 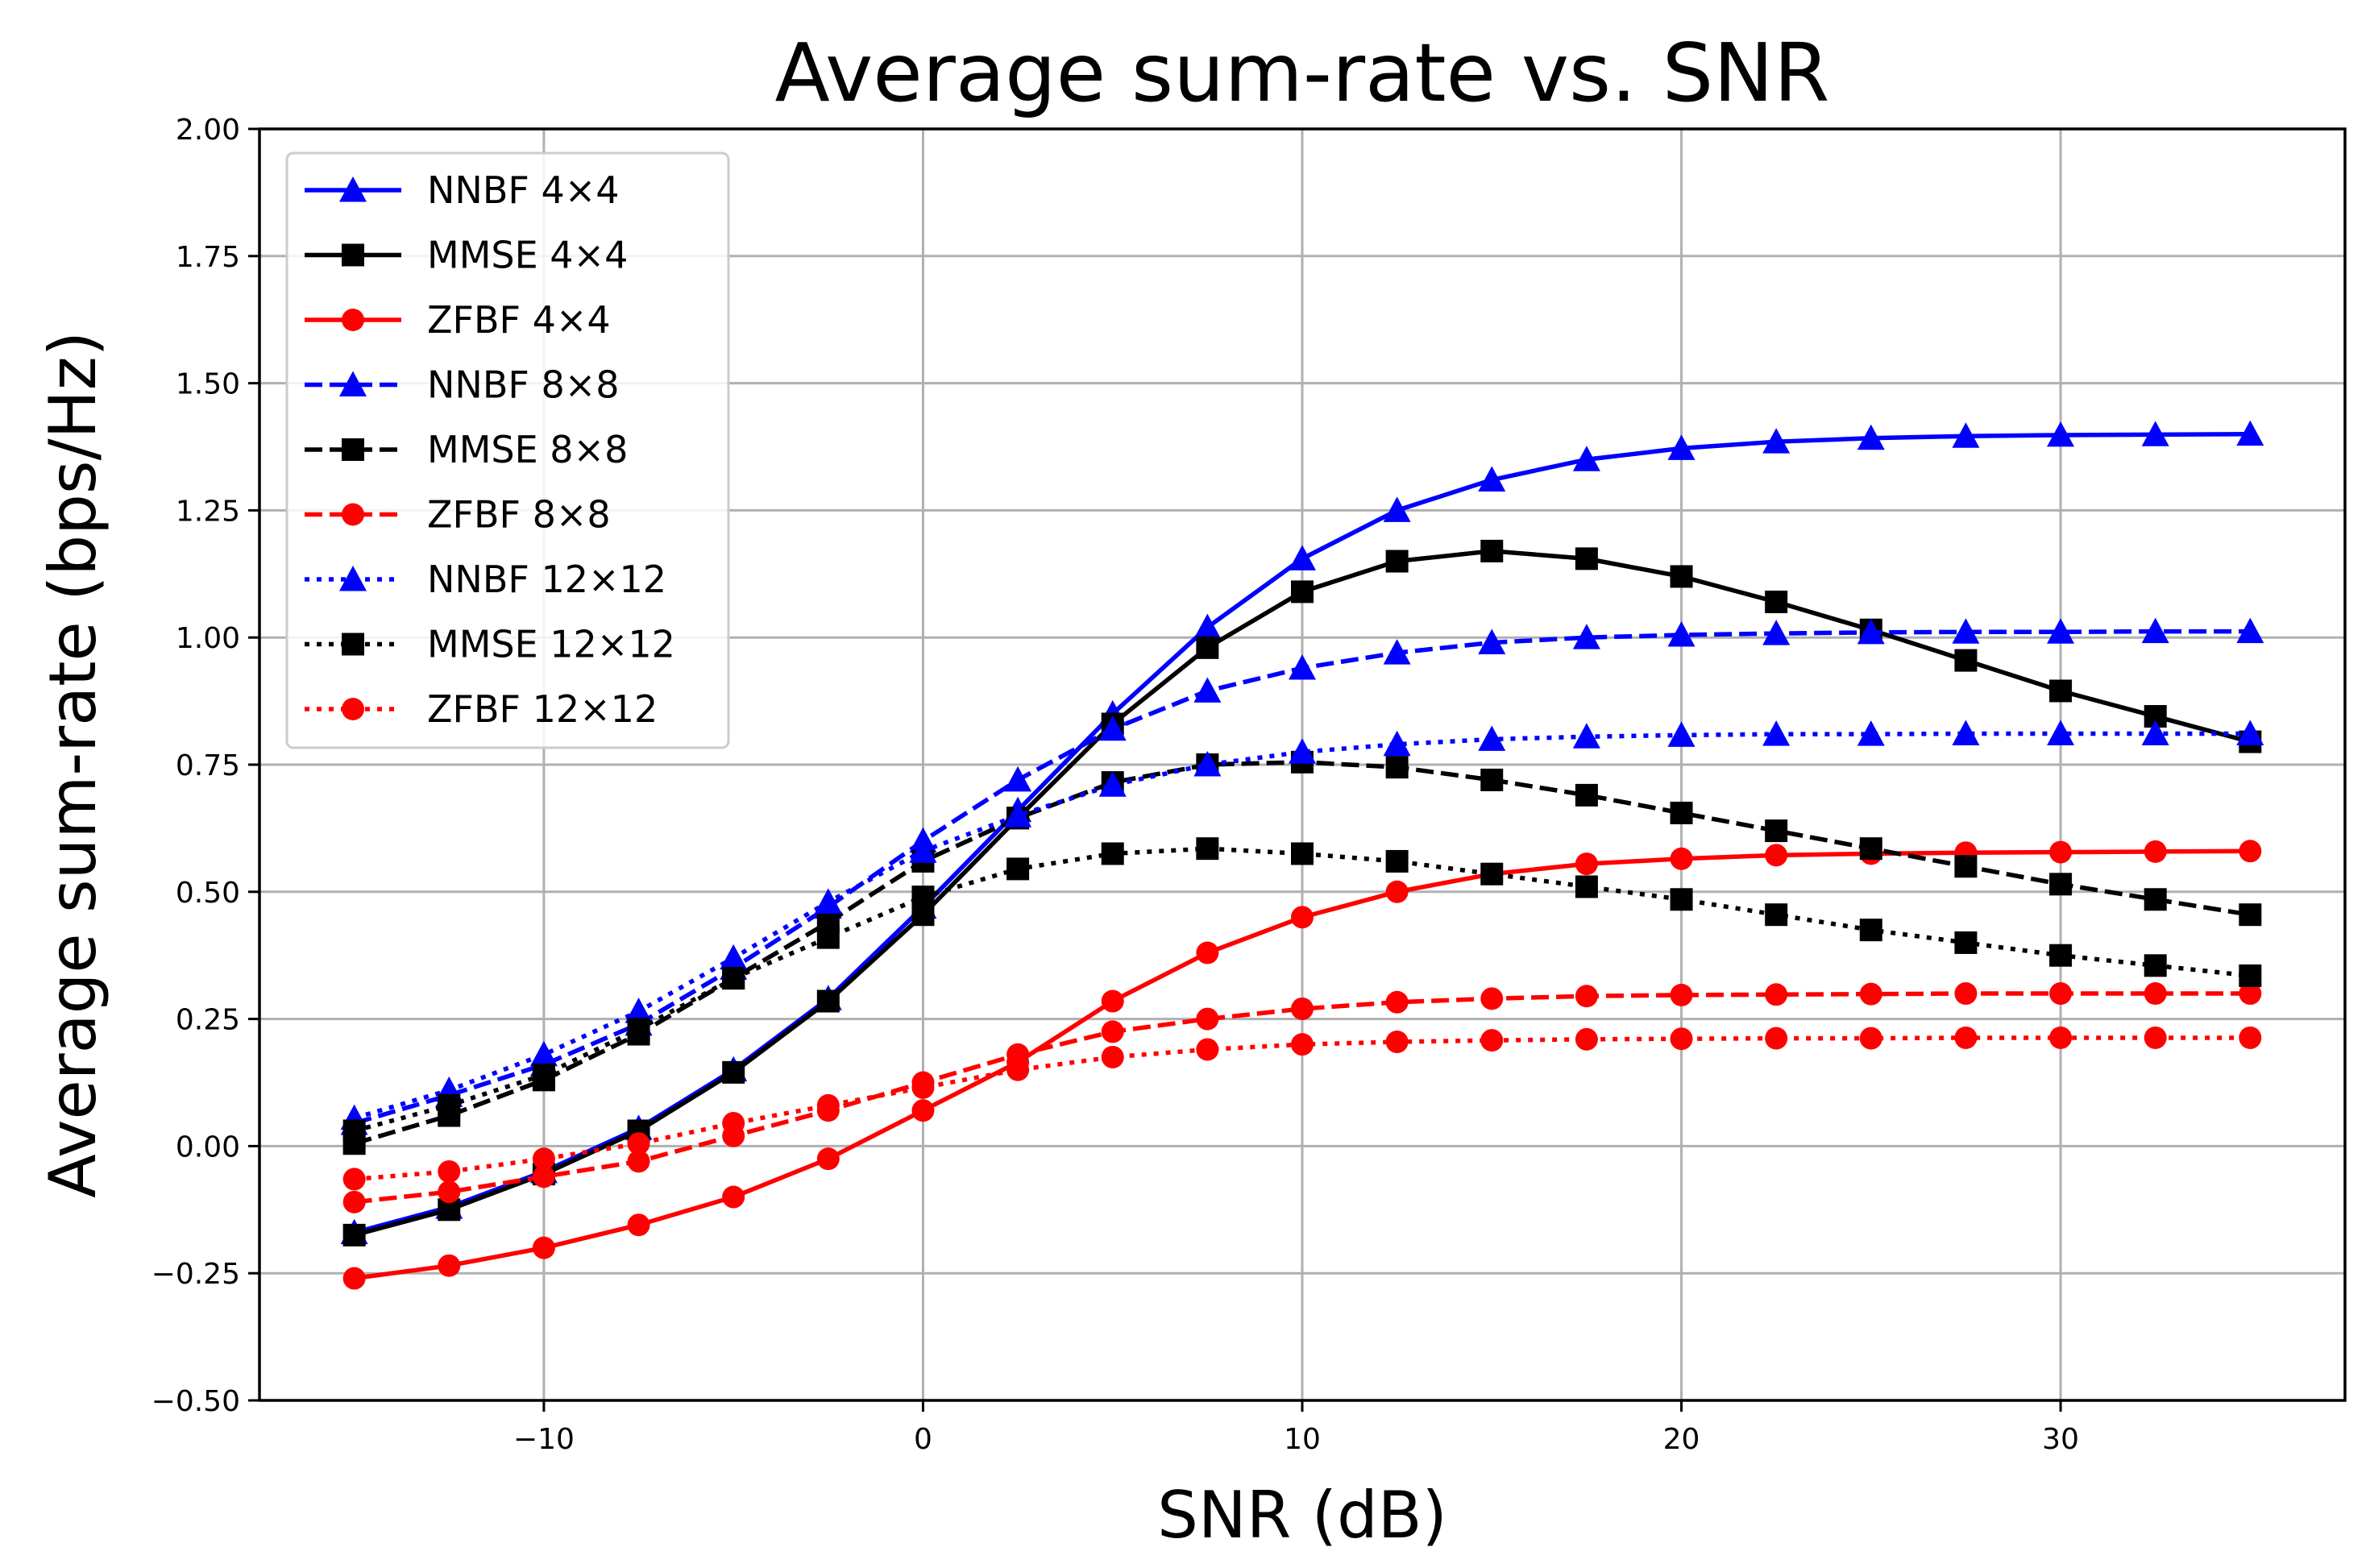 I want to click on legend-label: ZFBF 4×4, so click(x=519, y=320).